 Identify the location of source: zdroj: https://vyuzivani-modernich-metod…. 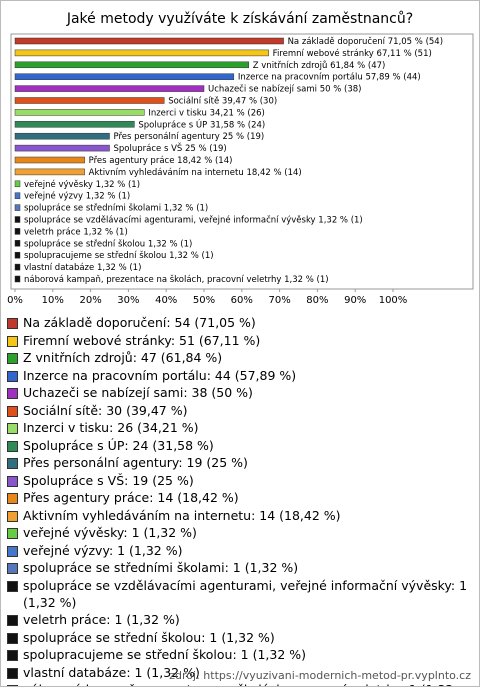
(320, 675).